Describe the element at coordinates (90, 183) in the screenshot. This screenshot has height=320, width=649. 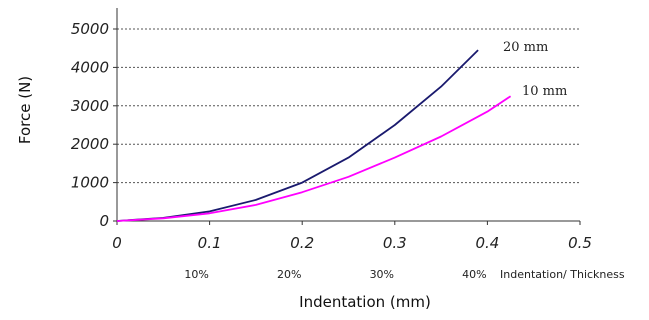
I see `y-tick-label: 1000` at that location.